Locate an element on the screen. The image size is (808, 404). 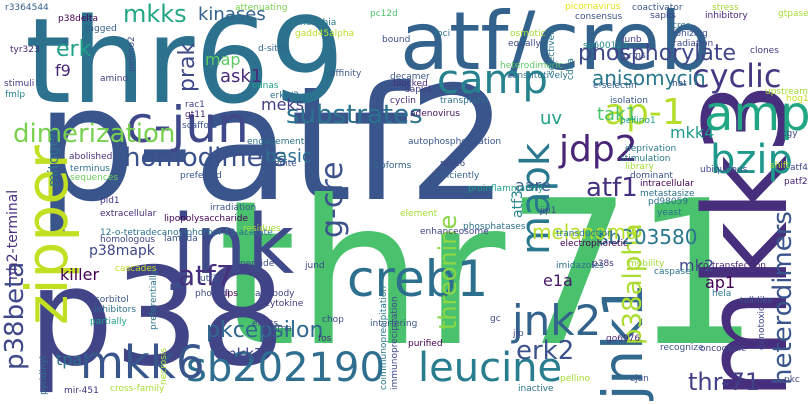
word-ask1: ask1 is located at coordinates (241, 76).